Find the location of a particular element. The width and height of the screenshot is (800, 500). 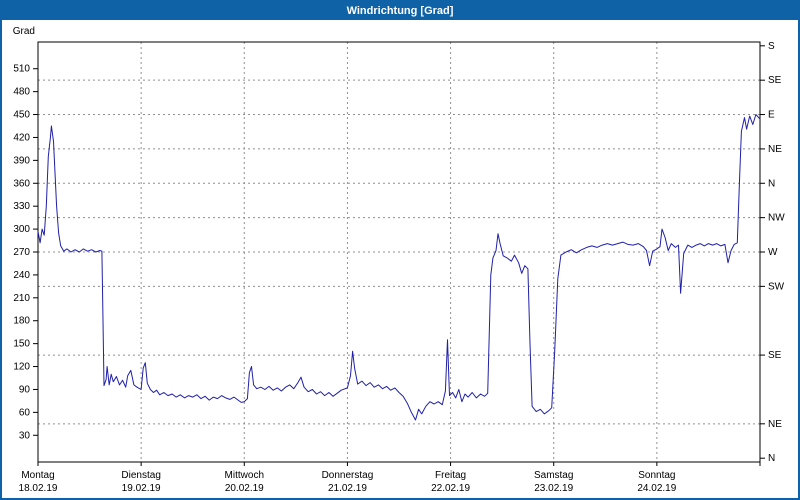

y-axis-title: Grad is located at coordinates (24, 31).